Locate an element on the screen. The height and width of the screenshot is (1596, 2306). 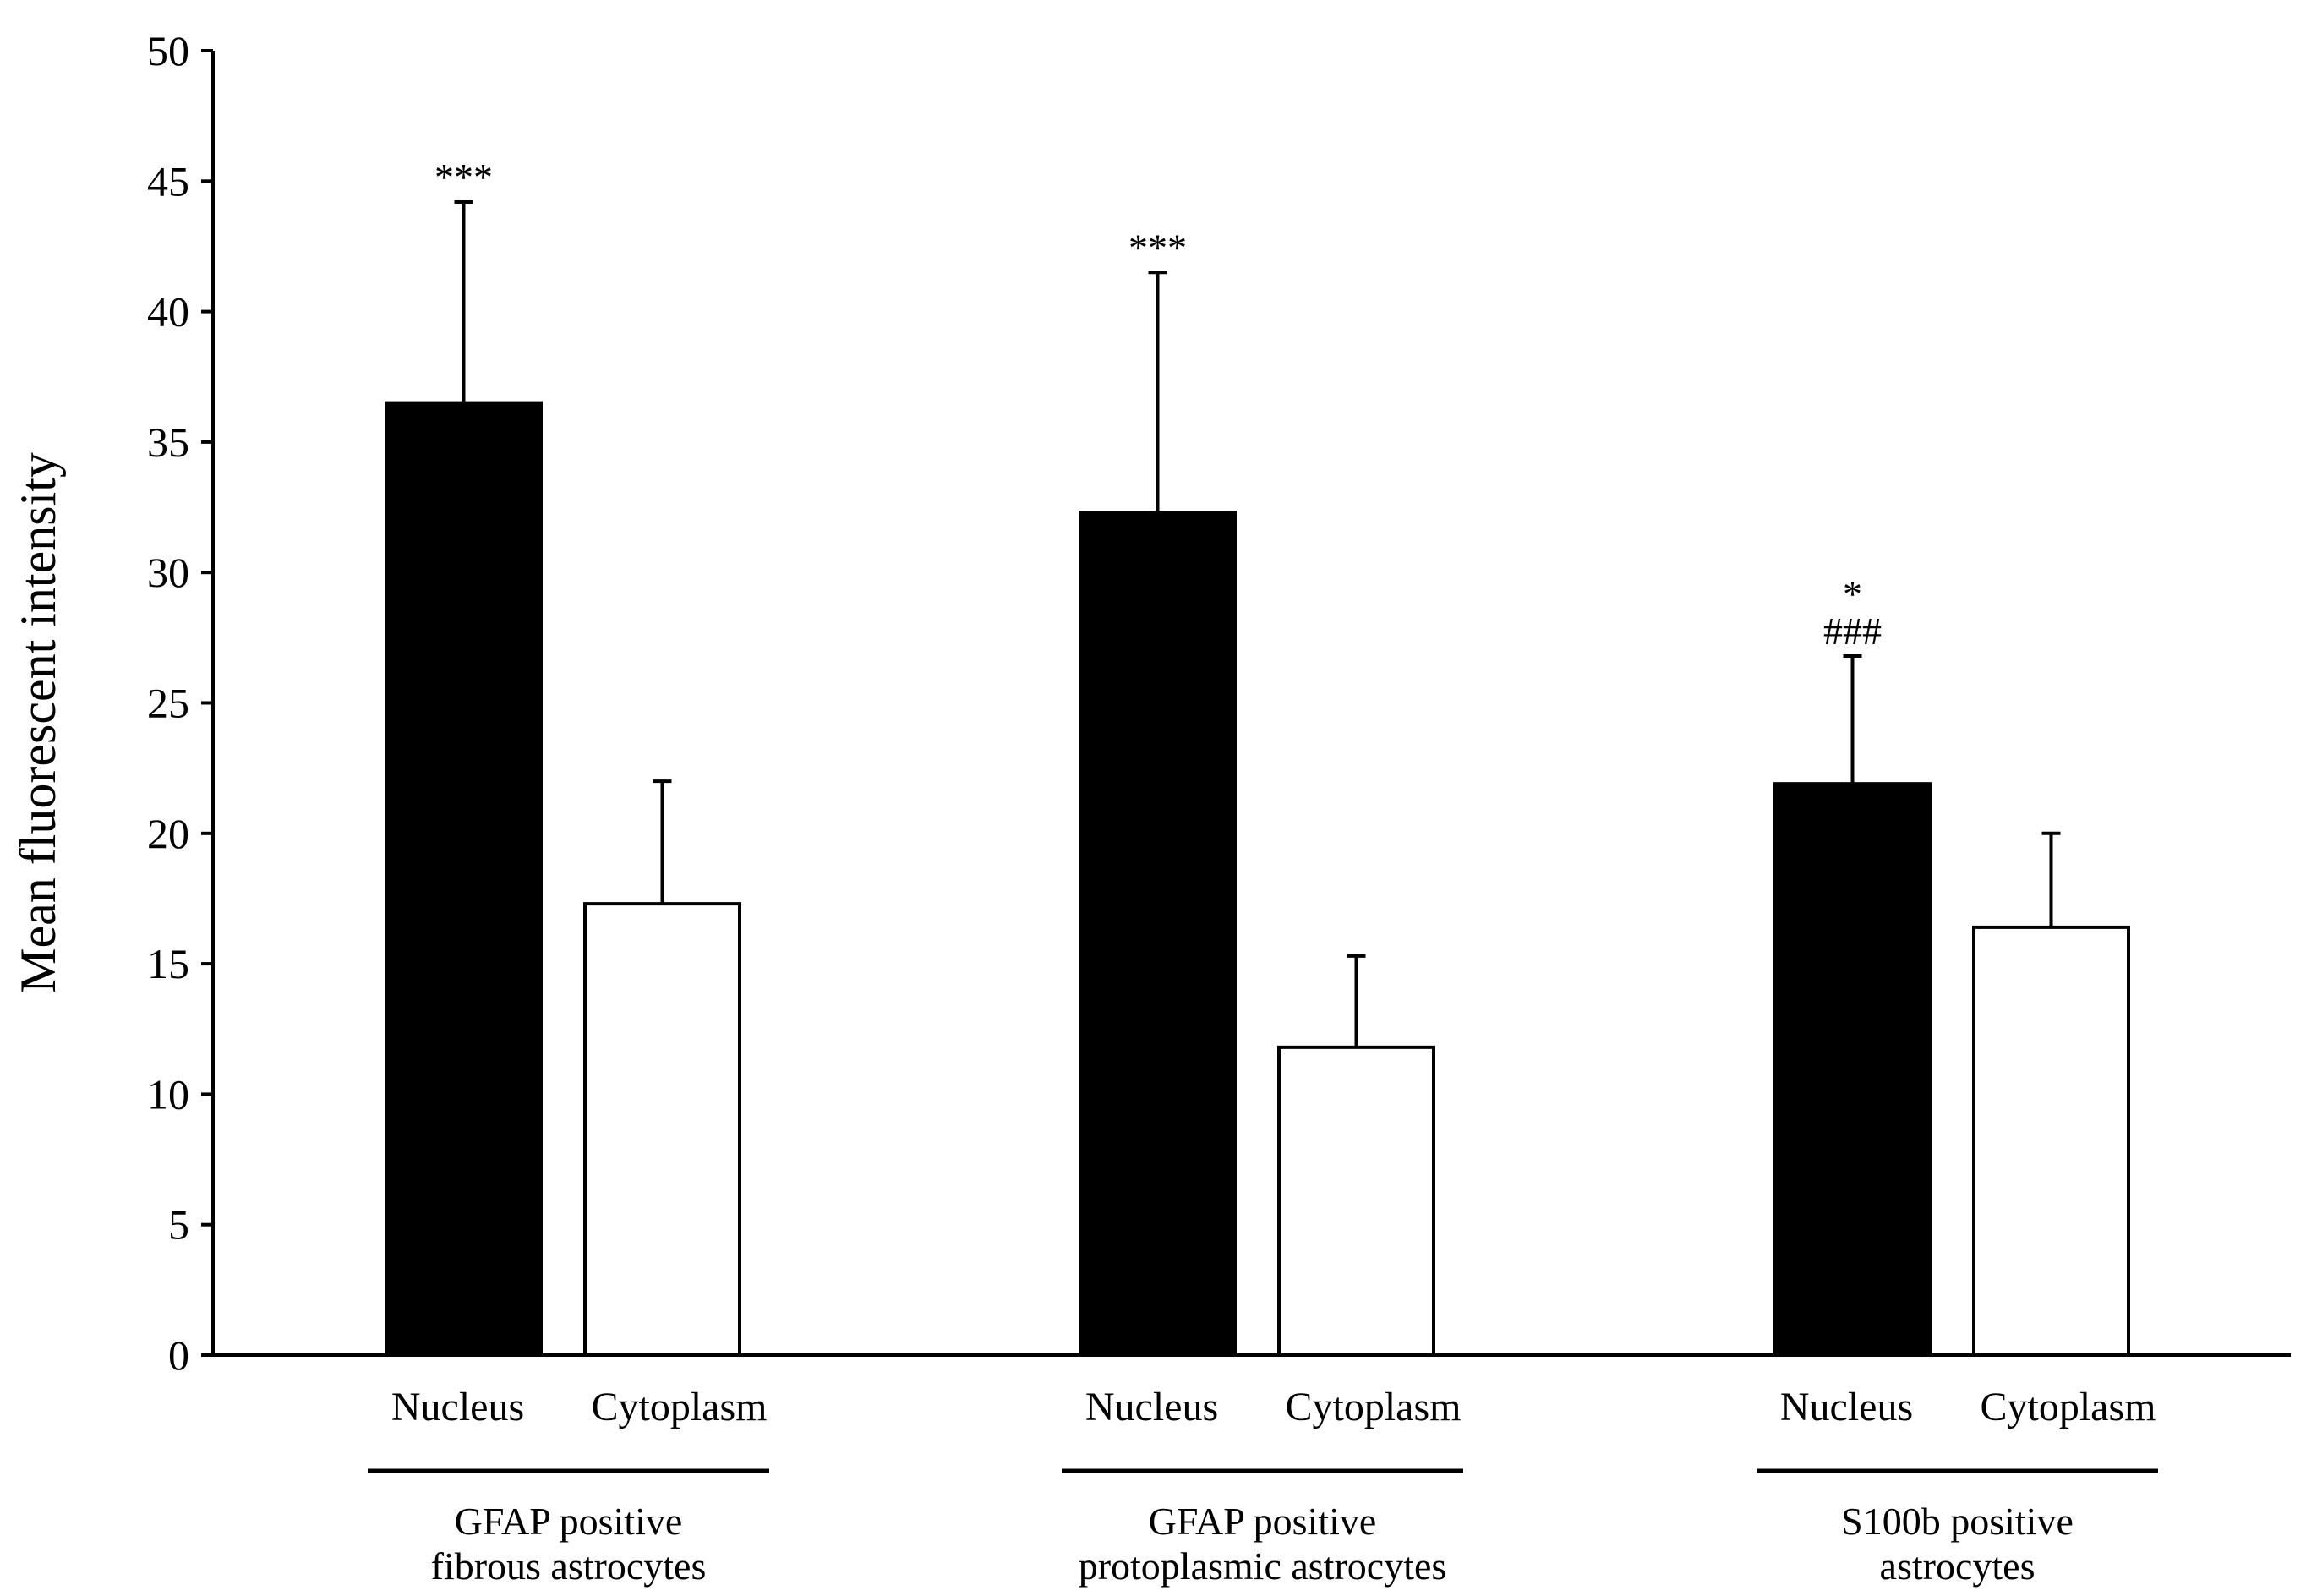
y-tick-label: 25 is located at coordinates (168, 703).